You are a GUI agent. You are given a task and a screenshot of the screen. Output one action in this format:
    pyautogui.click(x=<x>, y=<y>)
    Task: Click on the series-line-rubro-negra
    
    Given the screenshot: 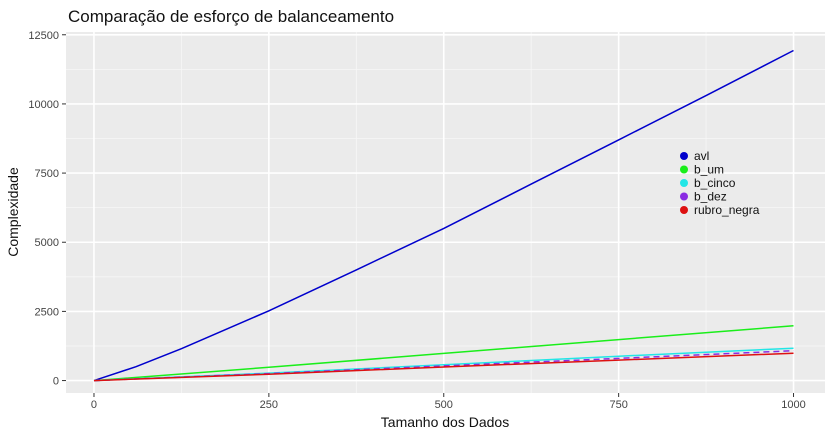 What is the action you would take?
    pyautogui.click(x=443, y=367)
    